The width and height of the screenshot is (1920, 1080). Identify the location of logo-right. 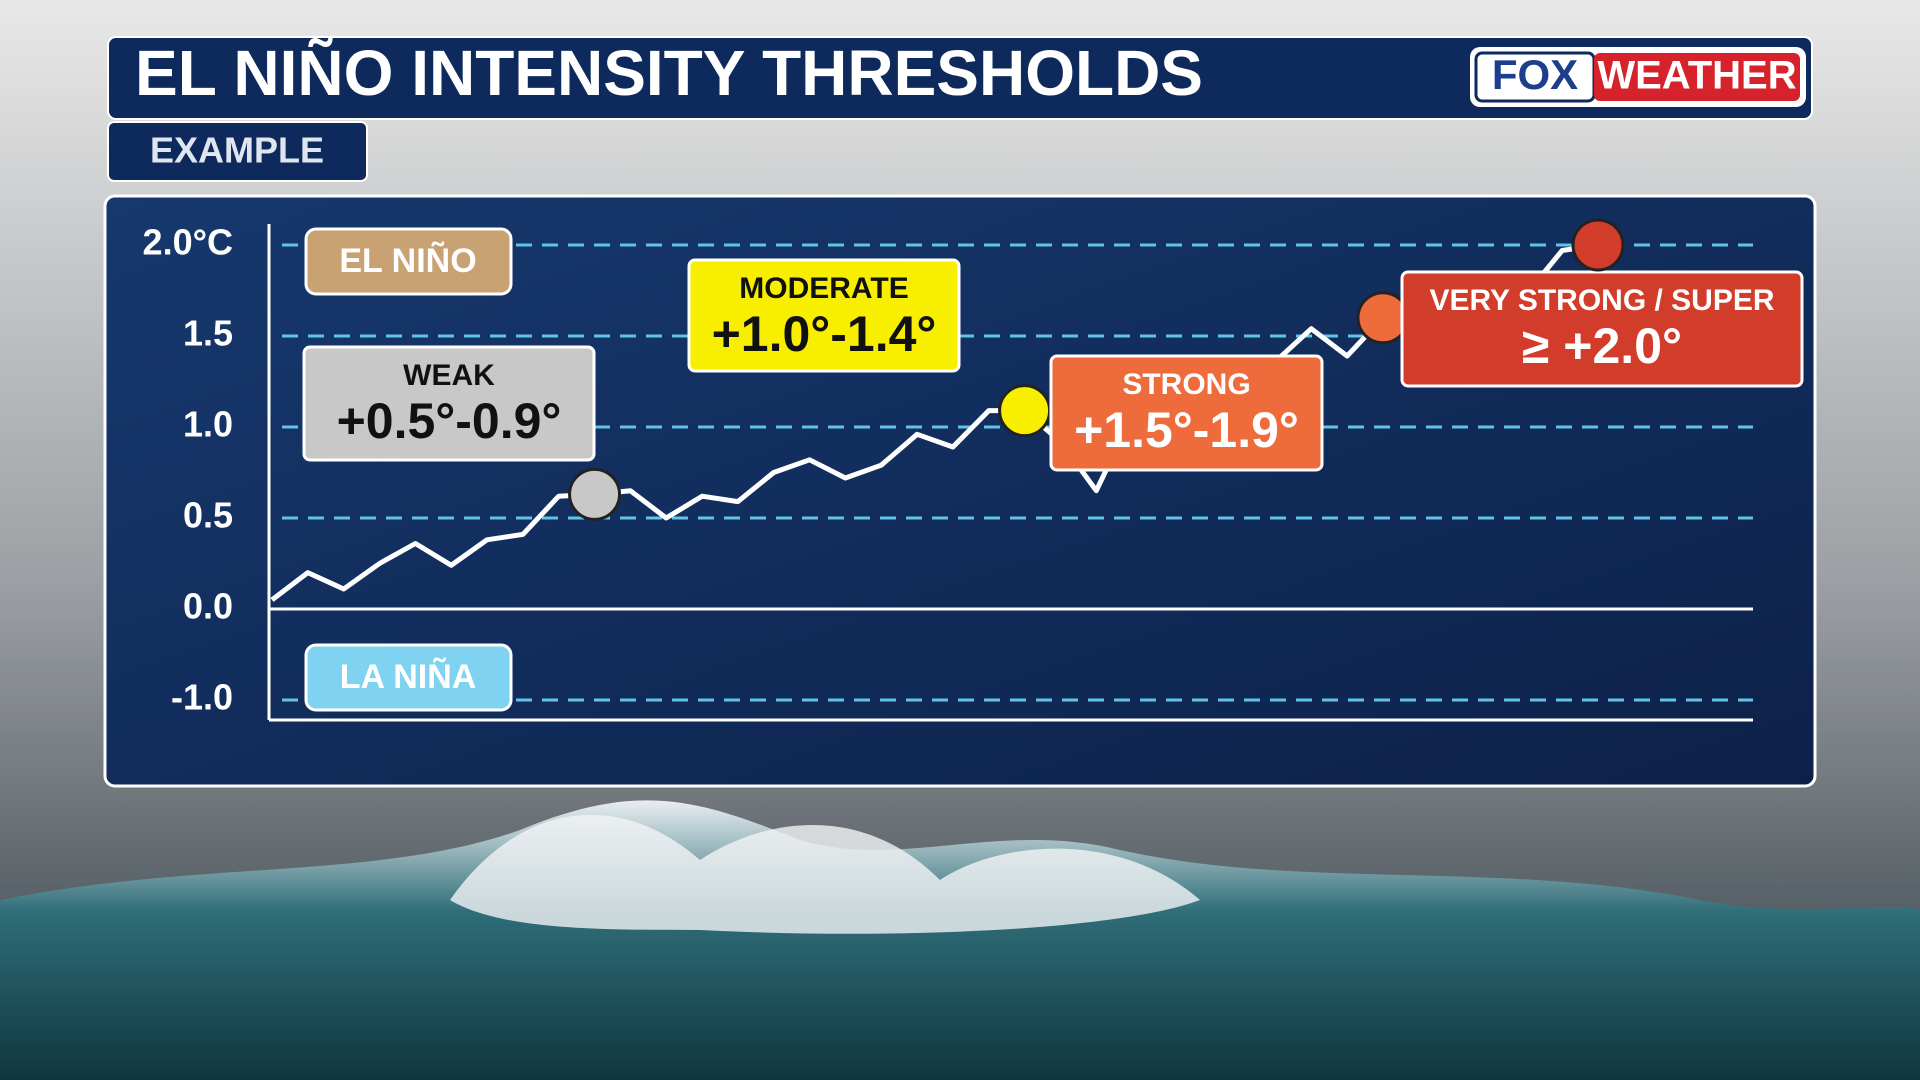
(1697, 77).